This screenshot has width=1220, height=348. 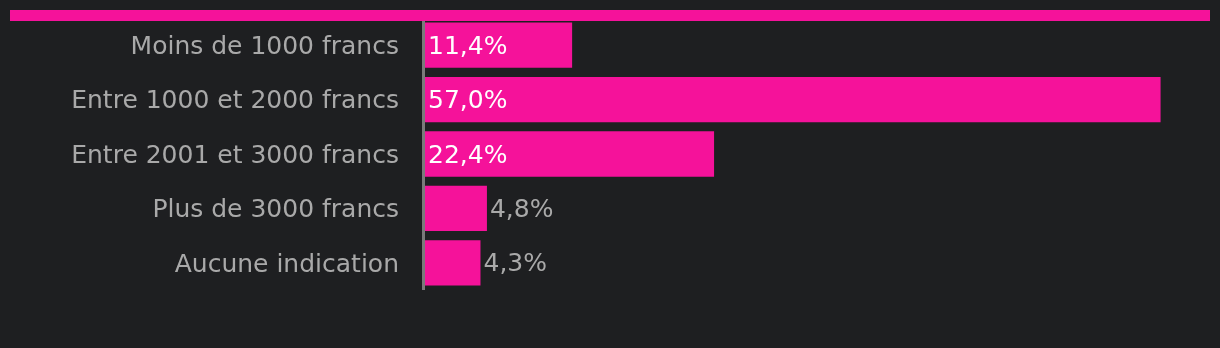 I want to click on data-label: 22,4%, so click(x=468, y=154).